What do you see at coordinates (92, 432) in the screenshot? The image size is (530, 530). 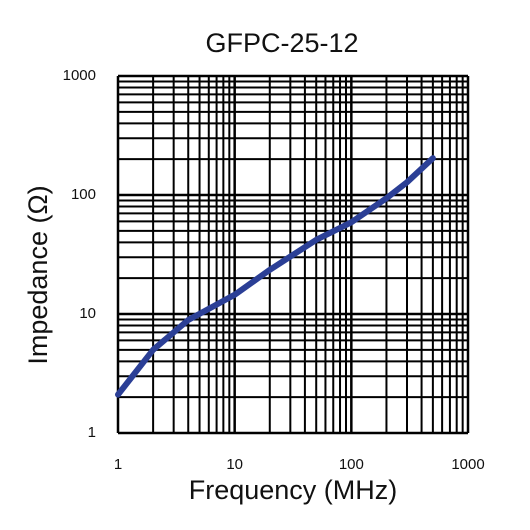 I see `y-tick-label: 1` at bounding box center [92, 432].